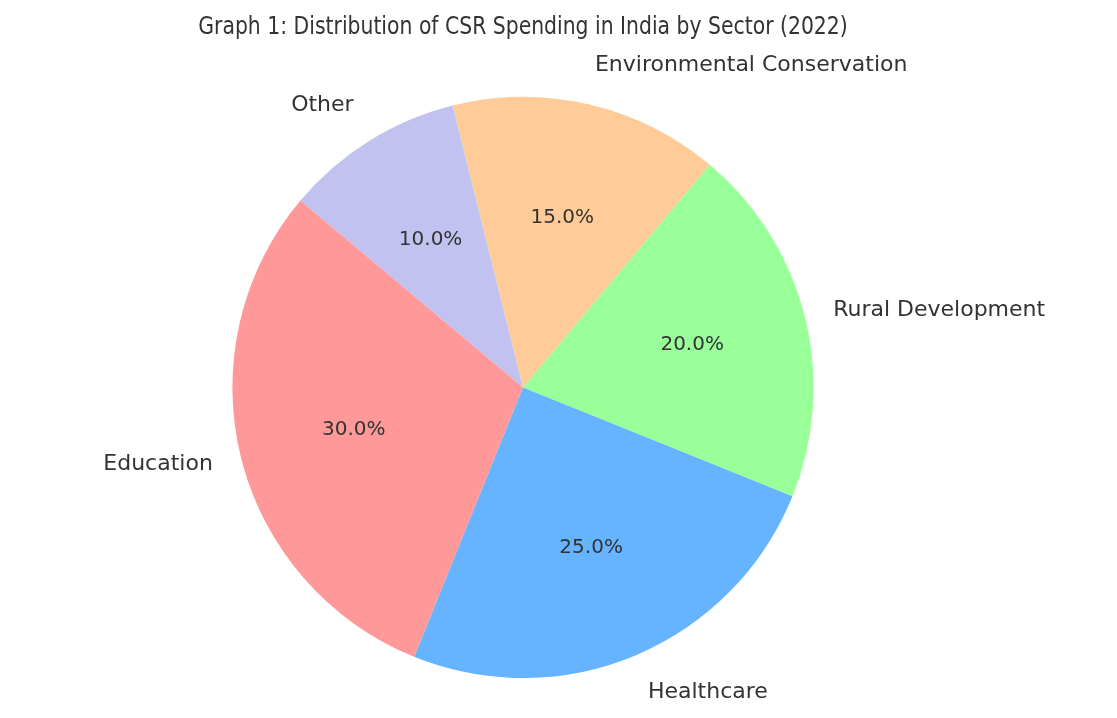 The image size is (1117, 718). What do you see at coordinates (562, 215) in the screenshot?
I see `data-label: 15.0%` at bounding box center [562, 215].